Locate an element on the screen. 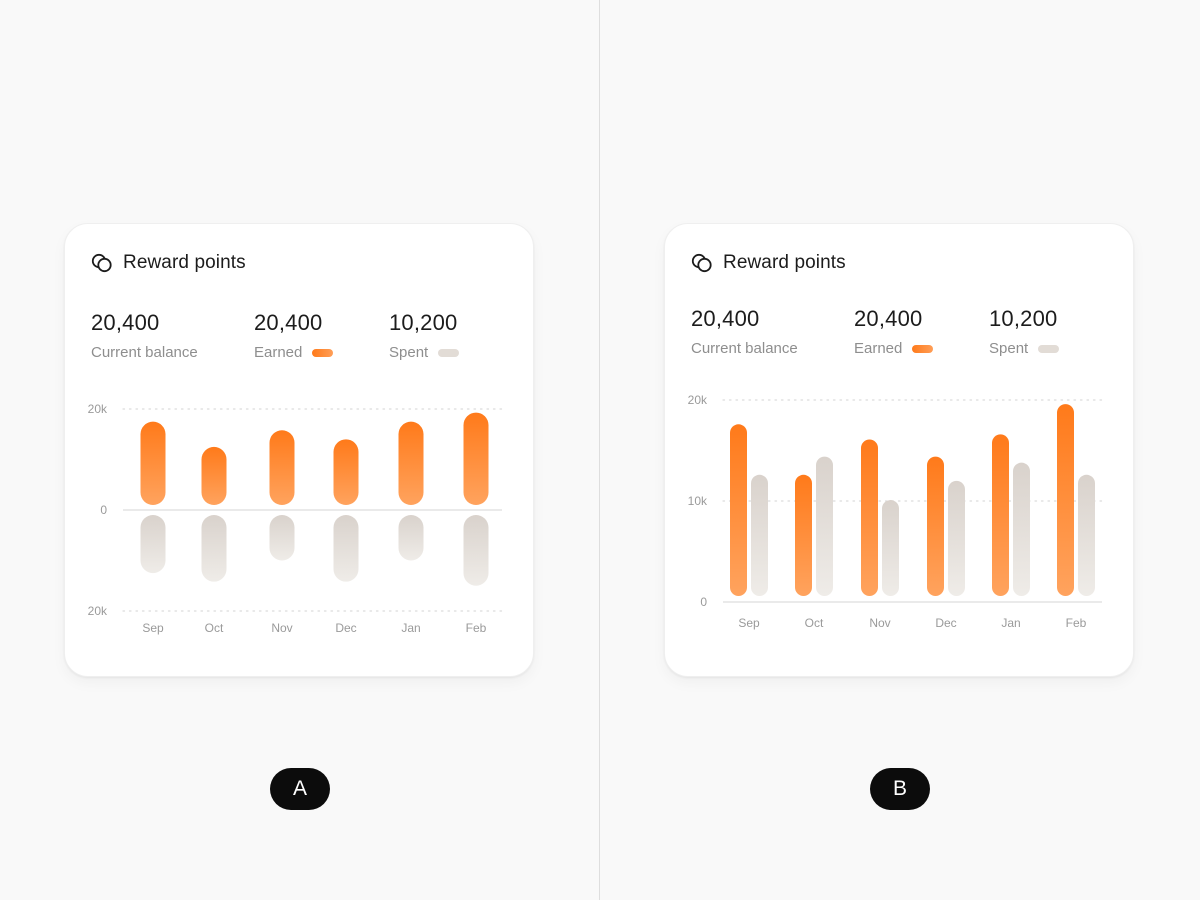 This screenshot has height=900, width=1200. y-tick-label: 10k is located at coordinates (698, 501).